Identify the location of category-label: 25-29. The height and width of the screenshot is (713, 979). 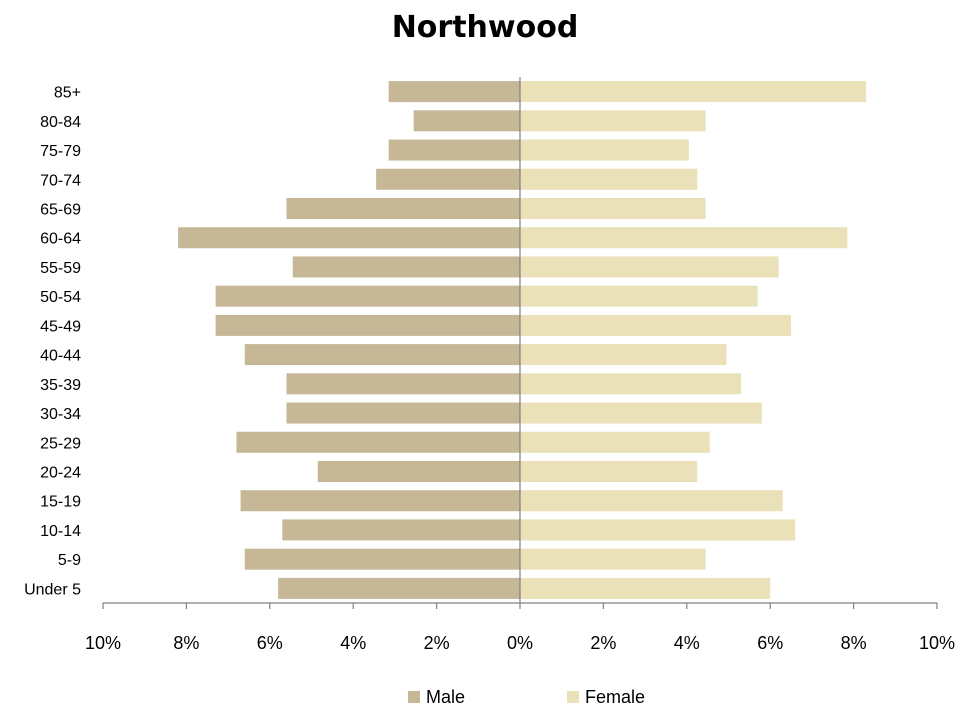
(60, 443).